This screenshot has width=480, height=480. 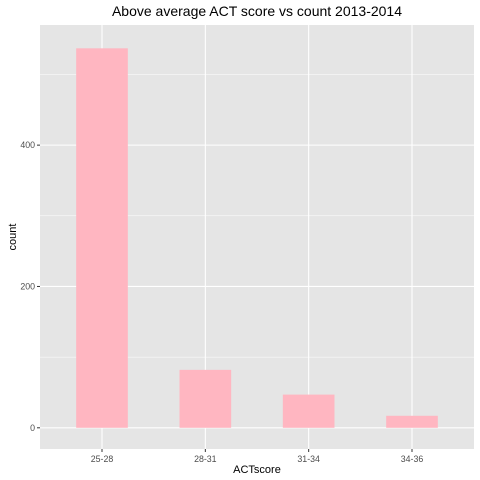 I want to click on y-axis-ticks: 0 200 400, so click(x=30, y=286).